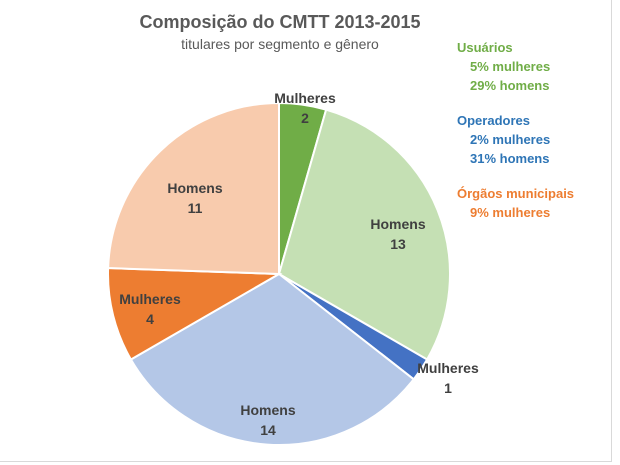  What do you see at coordinates (493, 120) in the screenshot?
I see `annotation-heading: Operadores` at bounding box center [493, 120].